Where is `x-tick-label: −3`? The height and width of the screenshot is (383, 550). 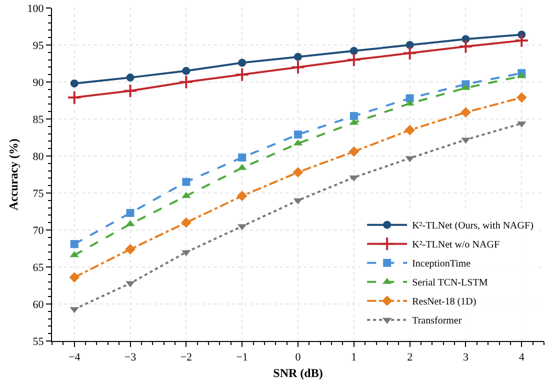
x-tick-label: −3 is located at coordinates (130, 357).